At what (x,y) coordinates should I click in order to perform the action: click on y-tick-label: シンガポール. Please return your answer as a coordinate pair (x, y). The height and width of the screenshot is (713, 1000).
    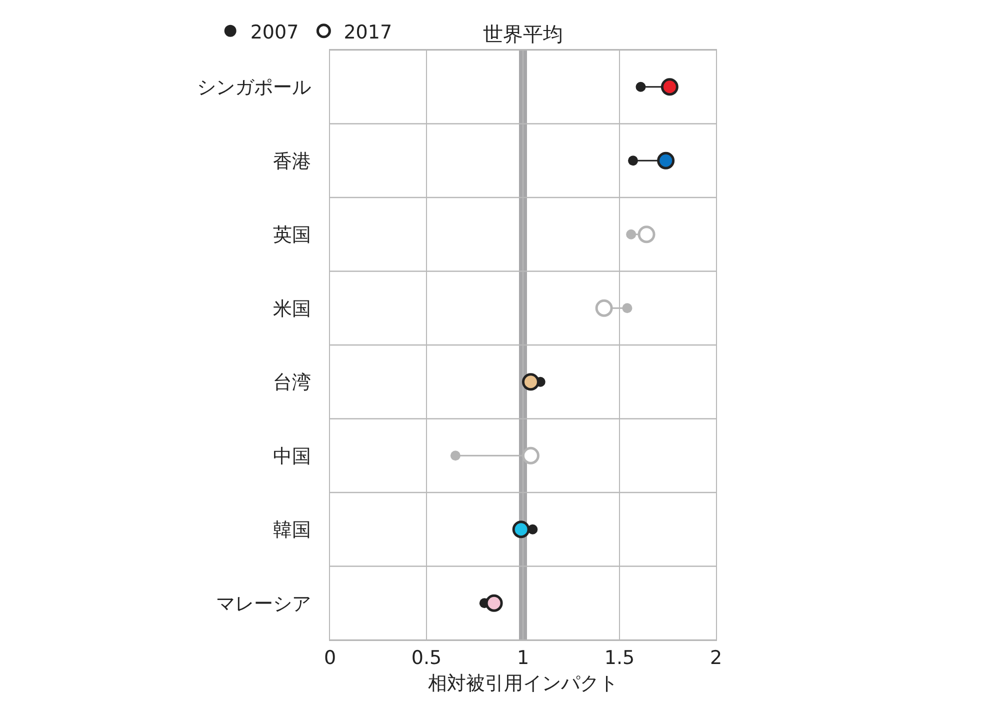
    Looking at the image, I should click on (254, 87).